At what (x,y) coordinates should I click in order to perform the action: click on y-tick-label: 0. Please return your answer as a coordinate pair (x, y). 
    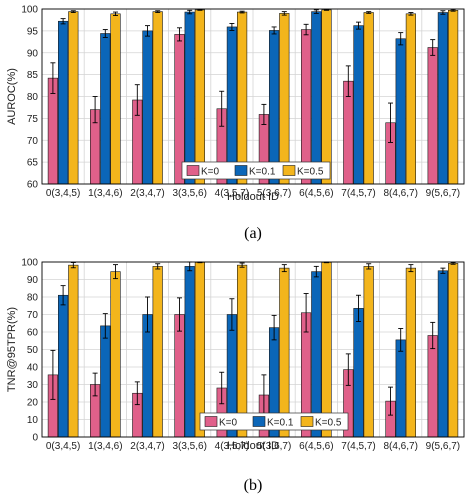
    Looking at the image, I should click on (35, 438).